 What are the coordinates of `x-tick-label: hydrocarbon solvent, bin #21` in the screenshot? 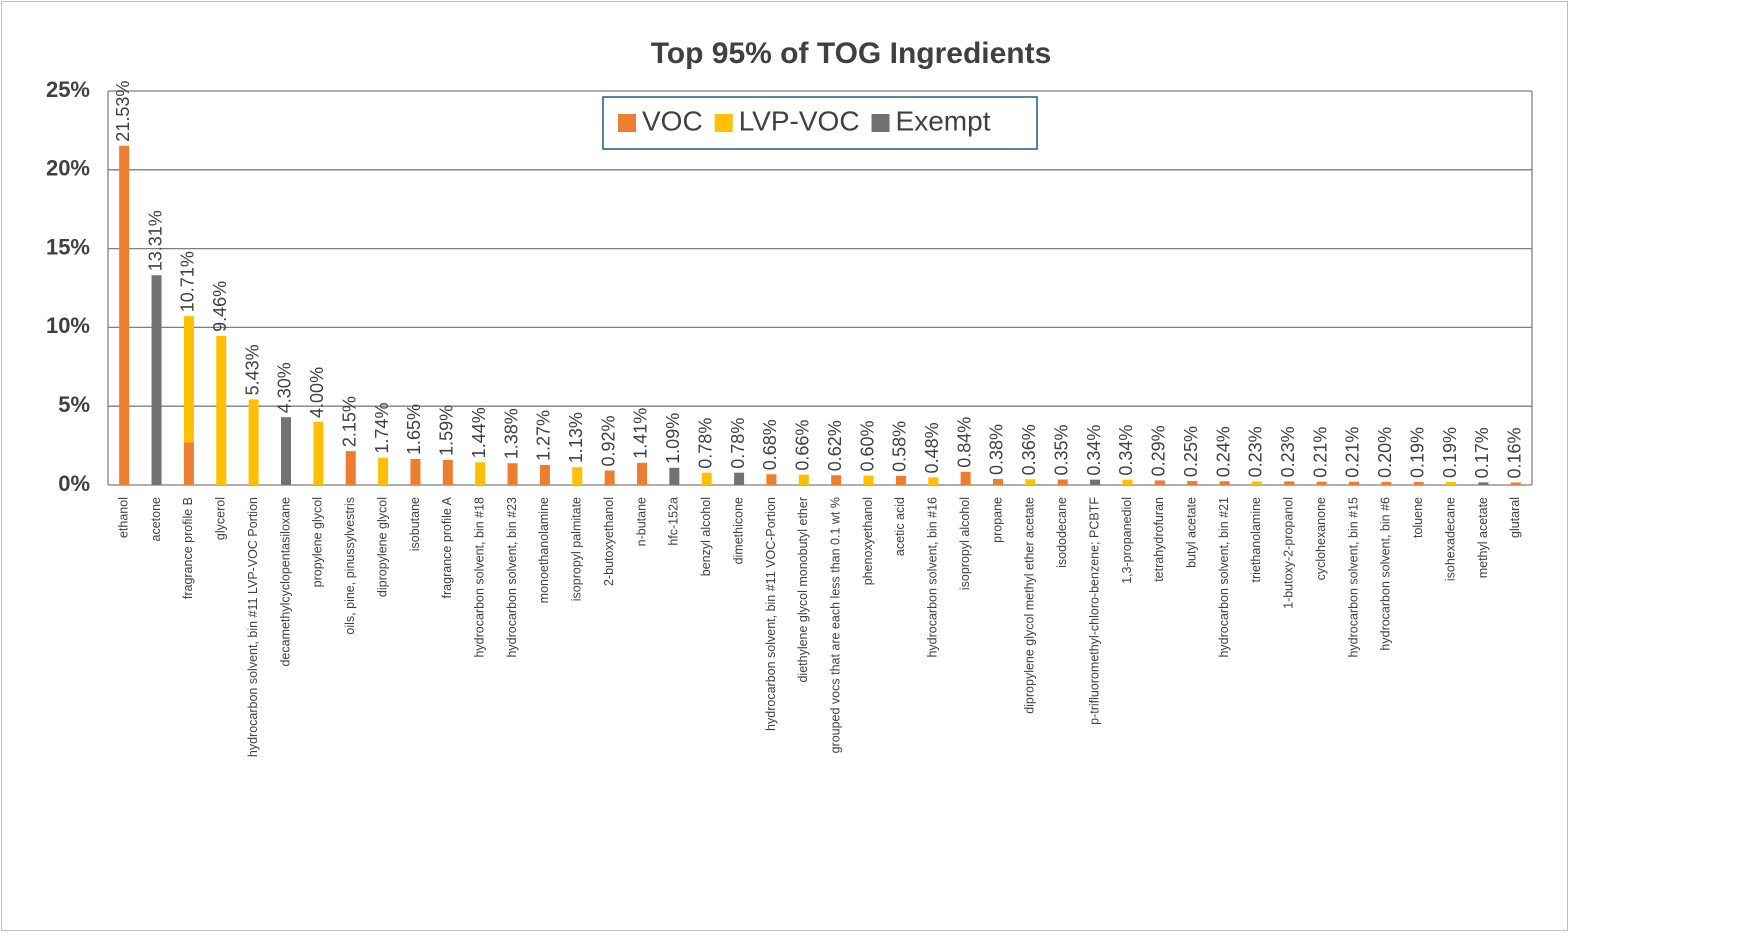 It's located at (1224, 577).